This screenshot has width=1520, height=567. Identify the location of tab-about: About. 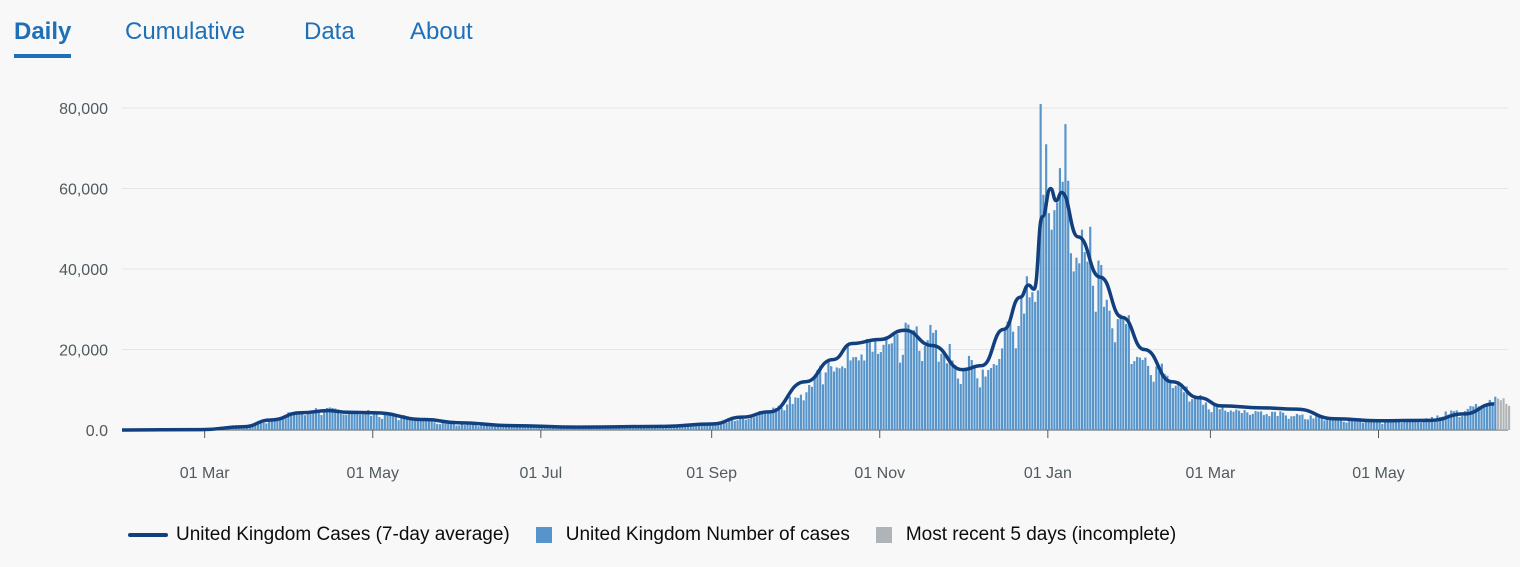
(441, 31).